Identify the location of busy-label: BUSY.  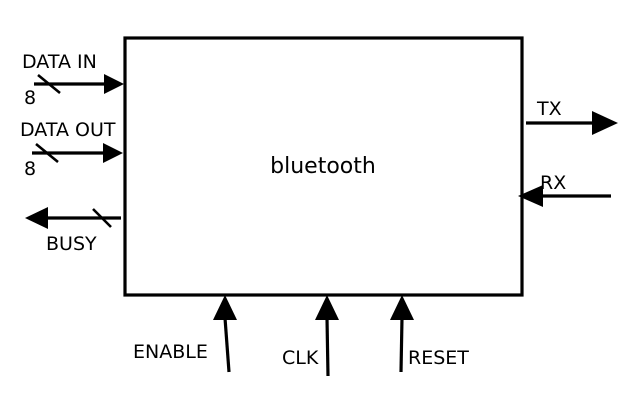
(71, 244).